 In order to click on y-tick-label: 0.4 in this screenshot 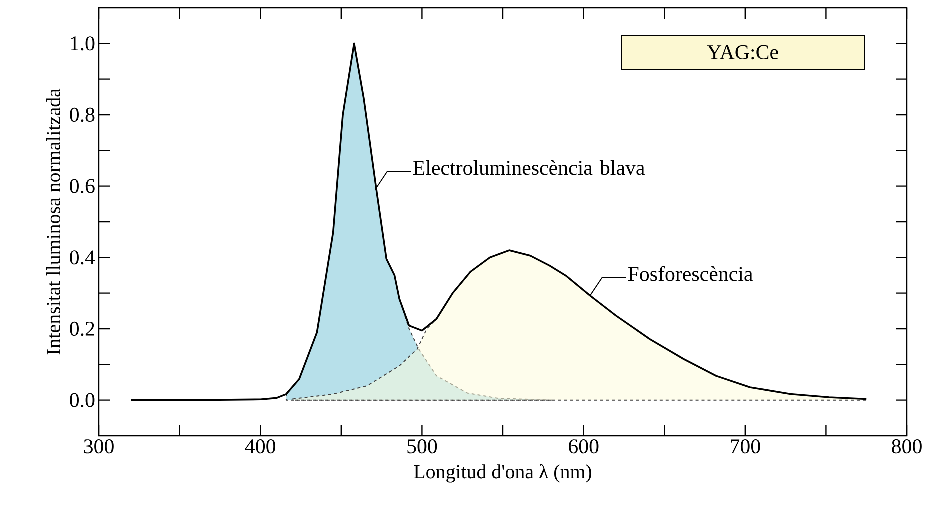, I will do `click(83, 257)`.